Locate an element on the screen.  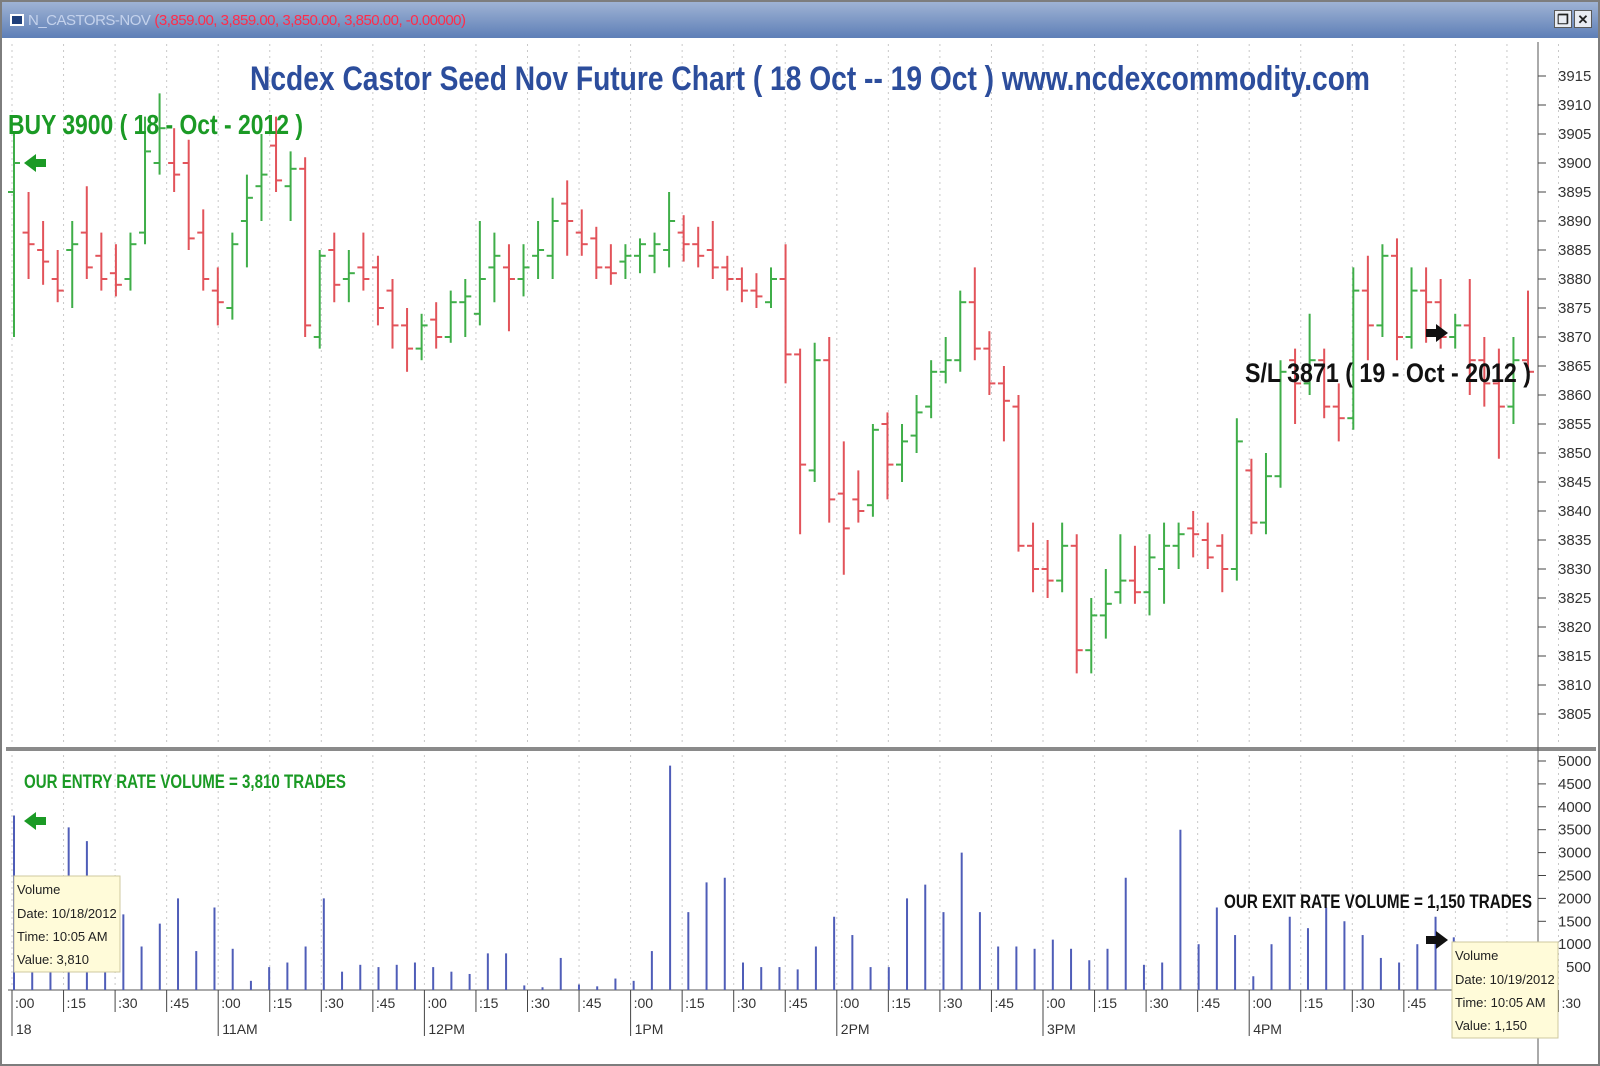
window-icon is located at coordinates (17, 20).